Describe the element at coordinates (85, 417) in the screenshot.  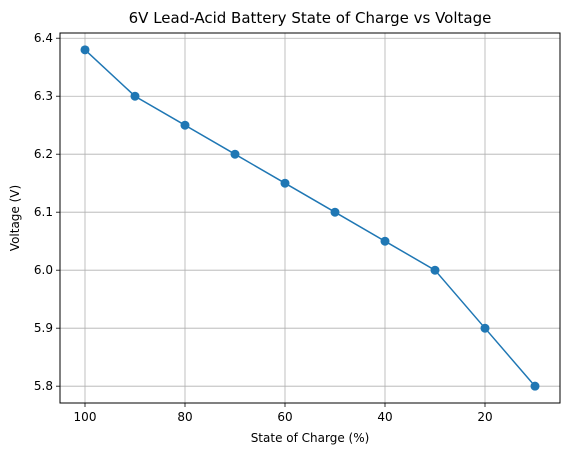
I see `x-tick-label: 100` at that location.